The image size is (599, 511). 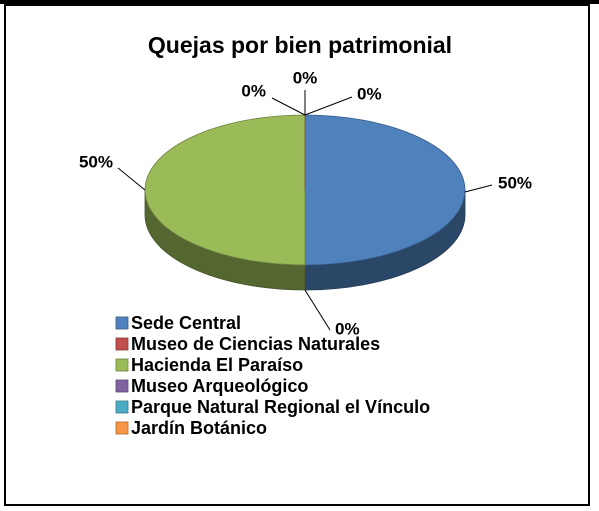 What do you see at coordinates (217, 365) in the screenshot?
I see `legend-label: Hacienda El Paraíso` at bounding box center [217, 365].